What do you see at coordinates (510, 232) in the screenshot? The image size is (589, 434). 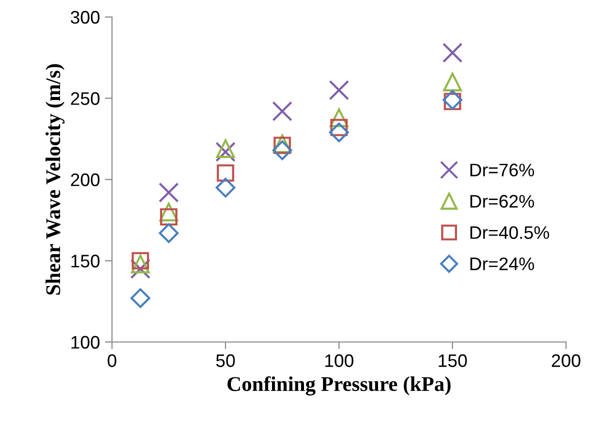 I see `legend-label: Dr=40.5%` at bounding box center [510, 232].